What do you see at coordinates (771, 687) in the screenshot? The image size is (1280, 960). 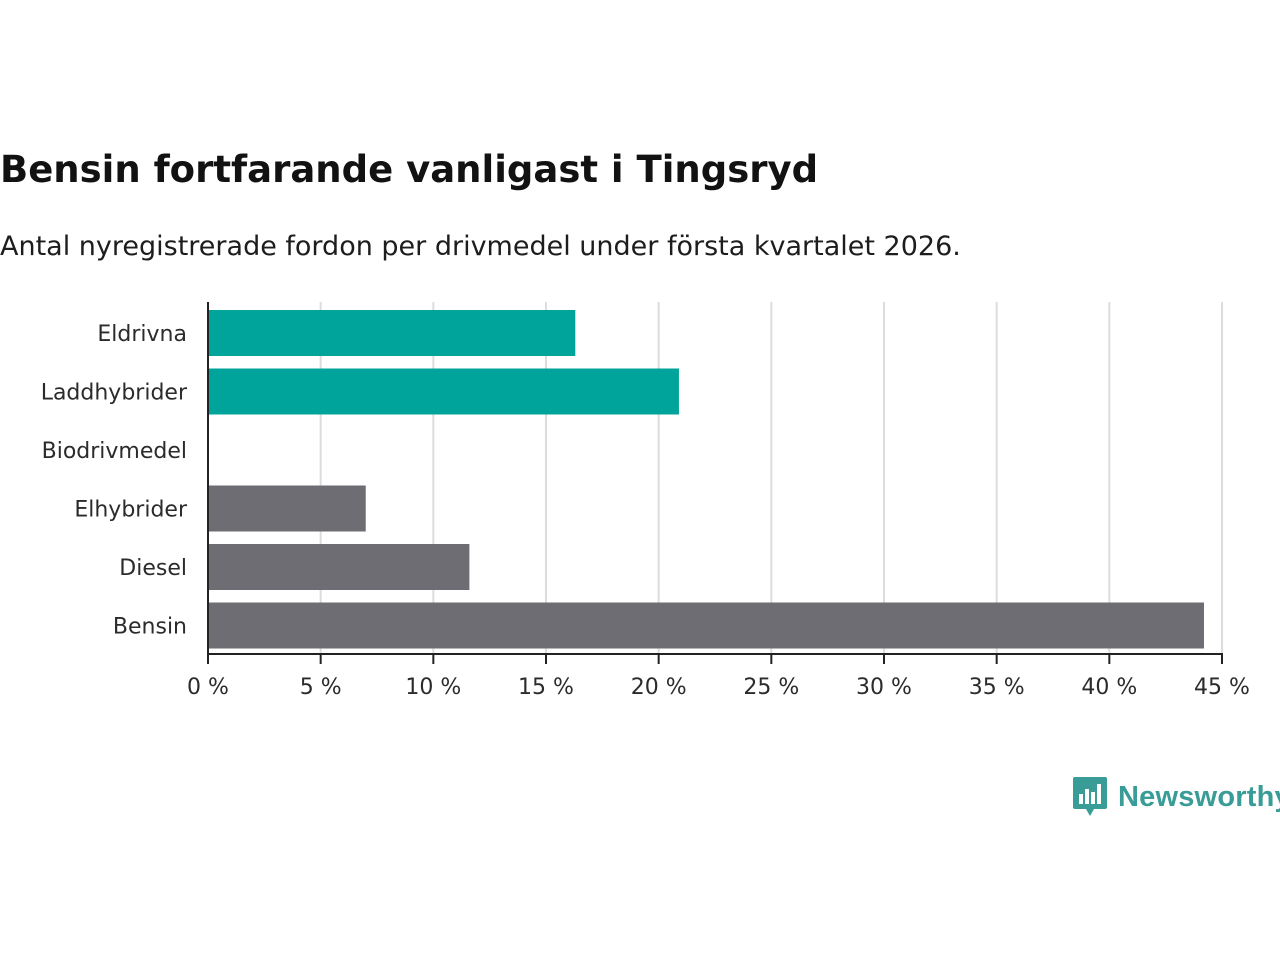 I see `x-tick-label: 25 %` at bounding box center [771, 687].